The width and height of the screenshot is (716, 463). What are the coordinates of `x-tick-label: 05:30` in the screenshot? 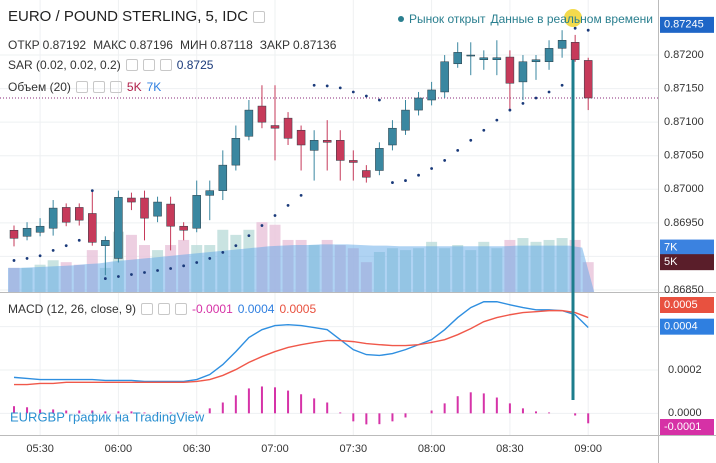 It's located at (40, 449).